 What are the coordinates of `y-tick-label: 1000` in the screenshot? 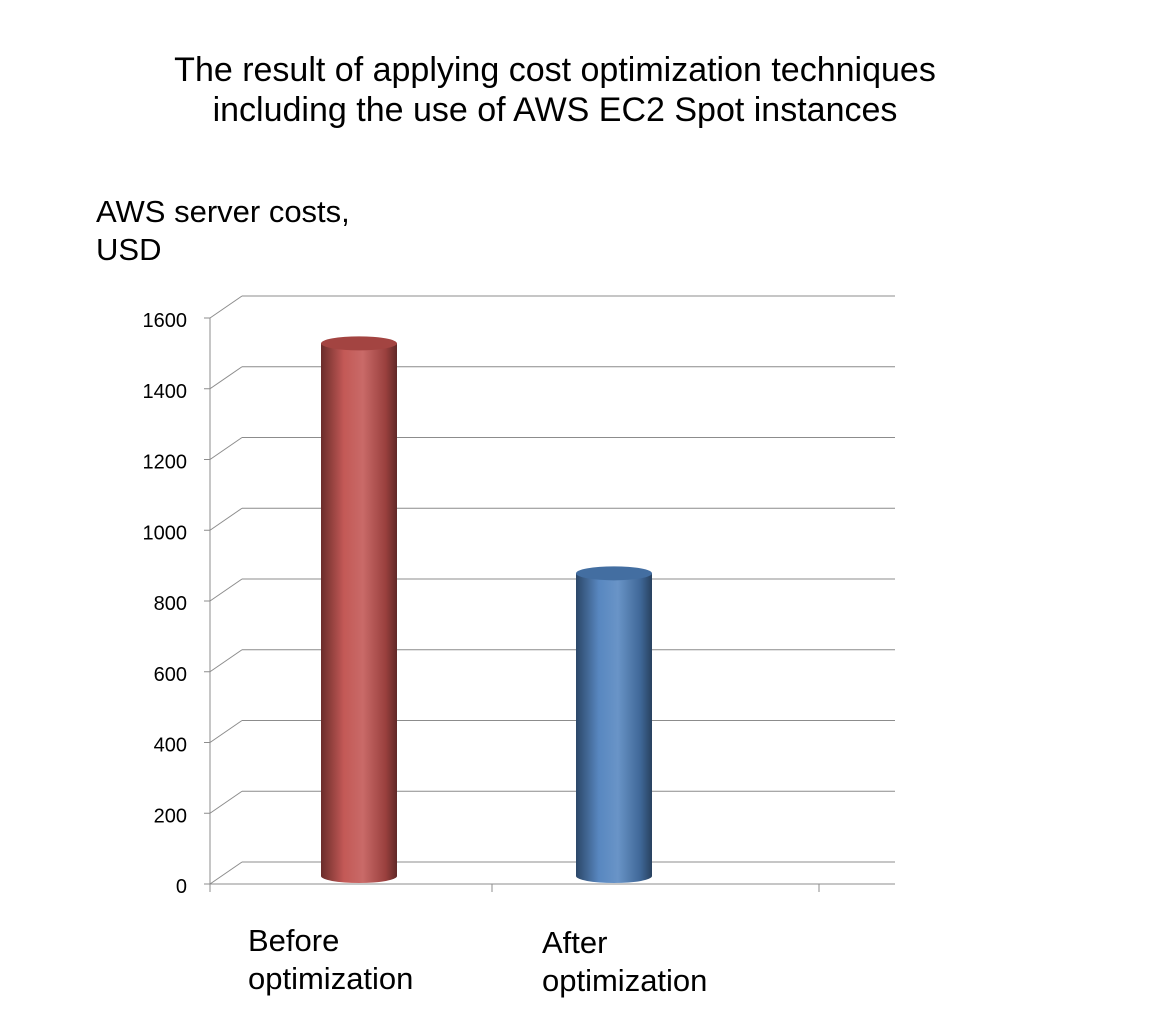 It's located at (165, 533).